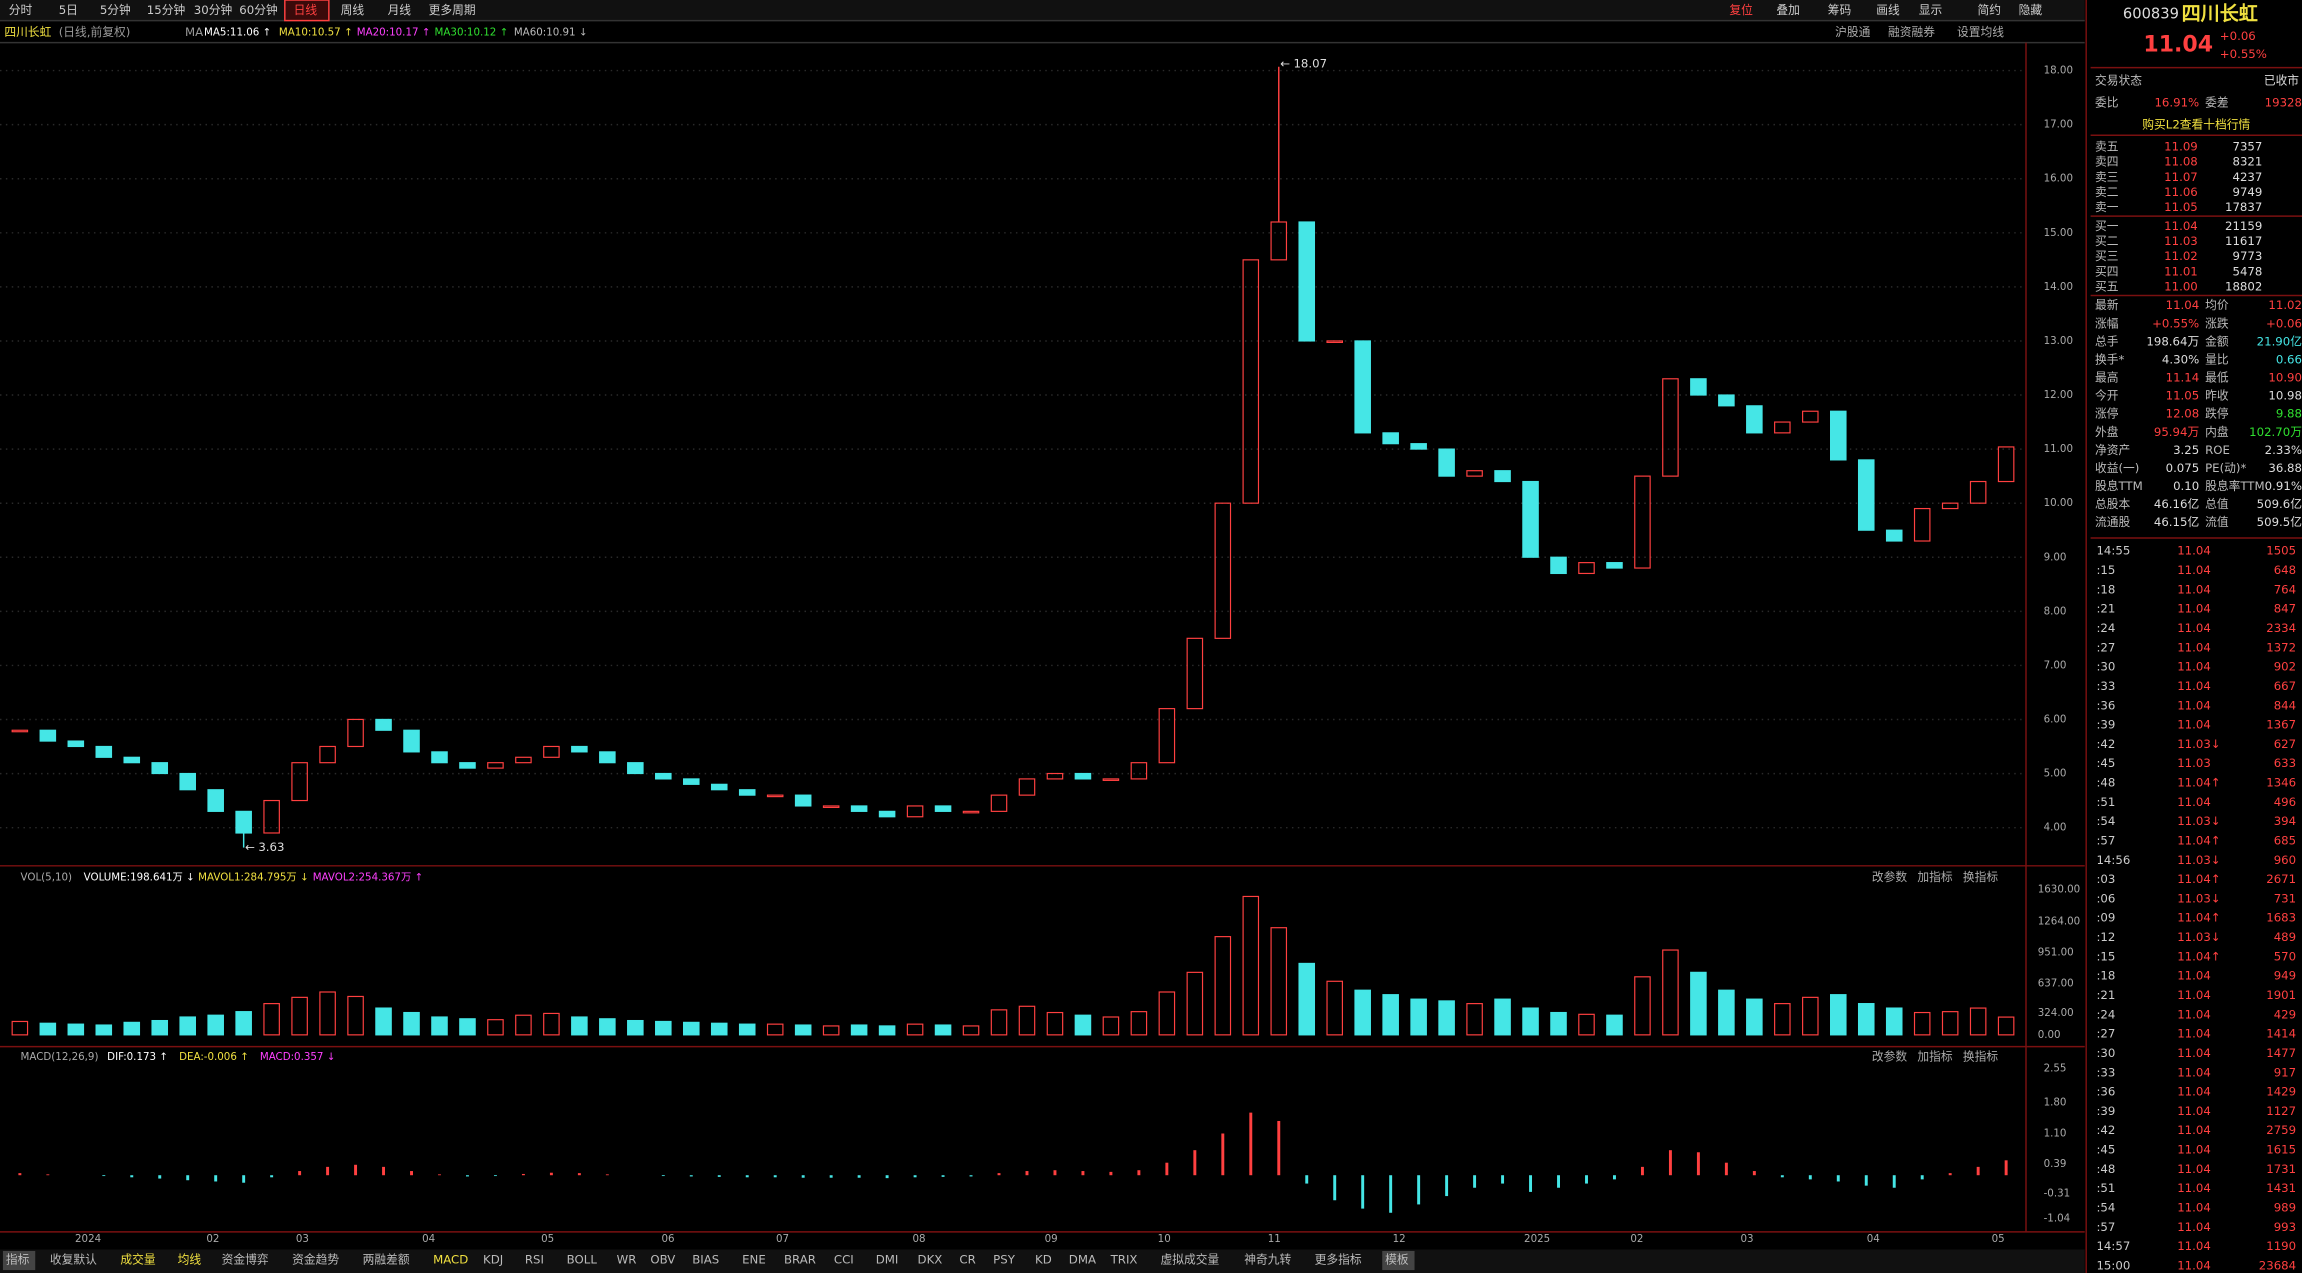 The width and height of the screenshot is (2302, 1273). Describe the element at coordinates (2198, 898) in the screenshot. I see `tick-price: 11.03↓` at that location.